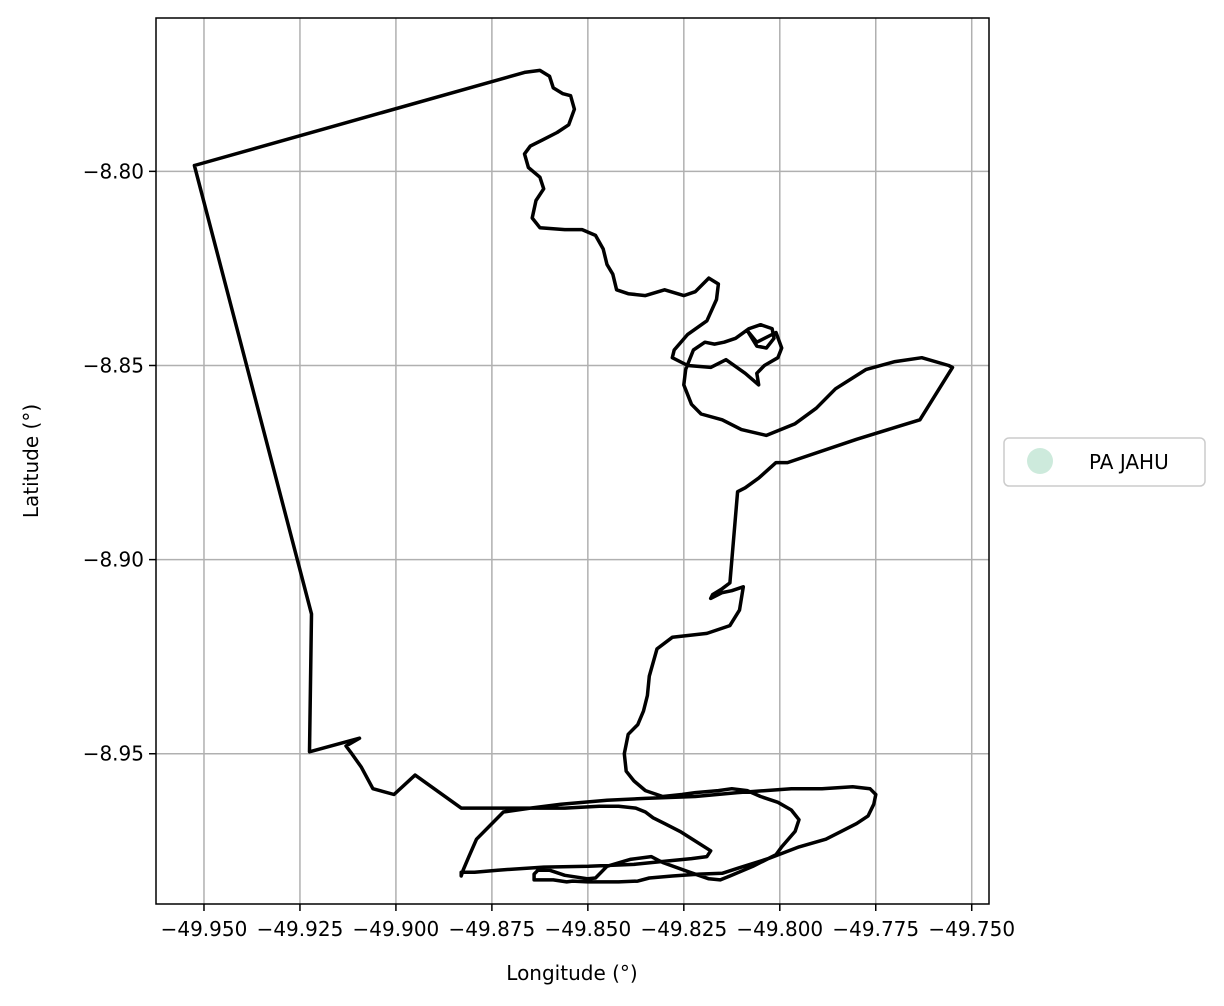 Image resolution: width=1224 pixels, height=1006 pixels. Describe the element at coordinates (587, 929) in the screenshot. I see `x-tick-label: −49.850` at that location.